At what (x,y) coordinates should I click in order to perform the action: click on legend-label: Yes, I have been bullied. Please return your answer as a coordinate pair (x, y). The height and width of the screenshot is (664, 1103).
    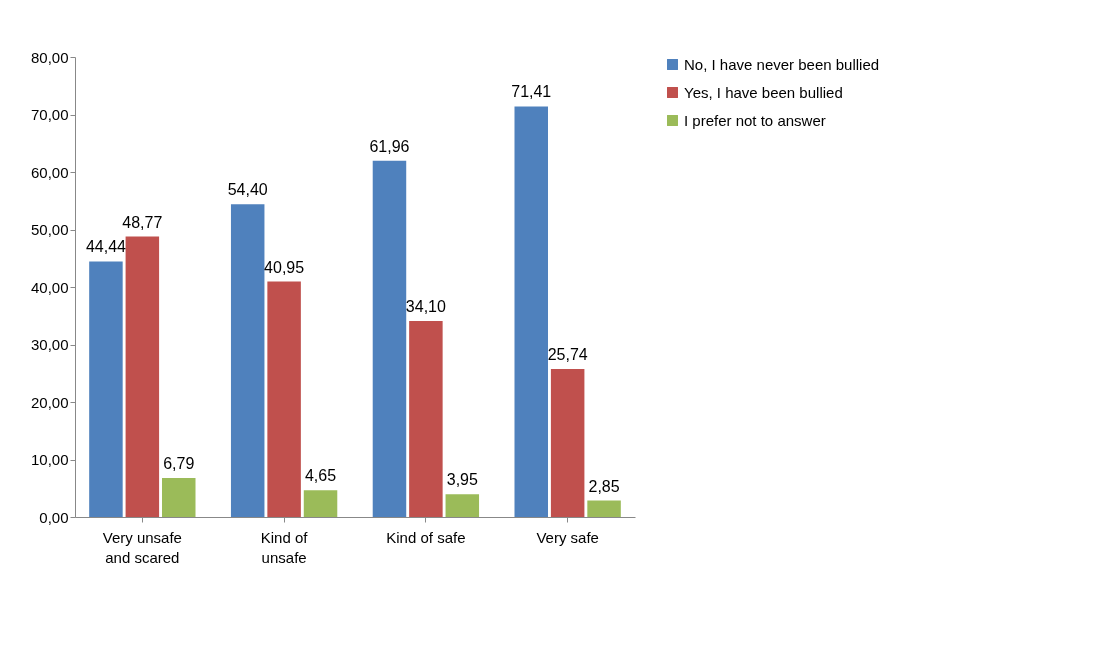
    Looking at the image, I should click on (763, 92).